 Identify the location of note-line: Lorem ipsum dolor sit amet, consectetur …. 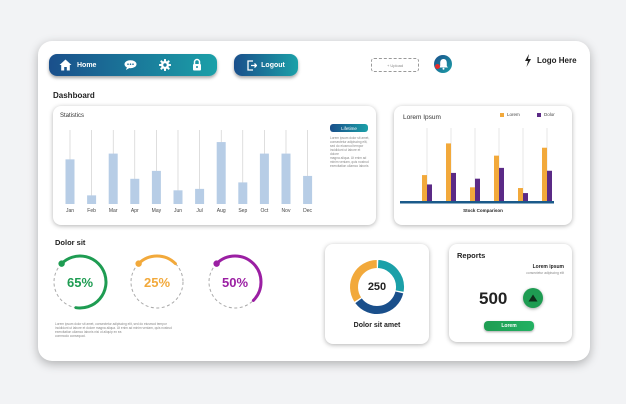
(111, 324).